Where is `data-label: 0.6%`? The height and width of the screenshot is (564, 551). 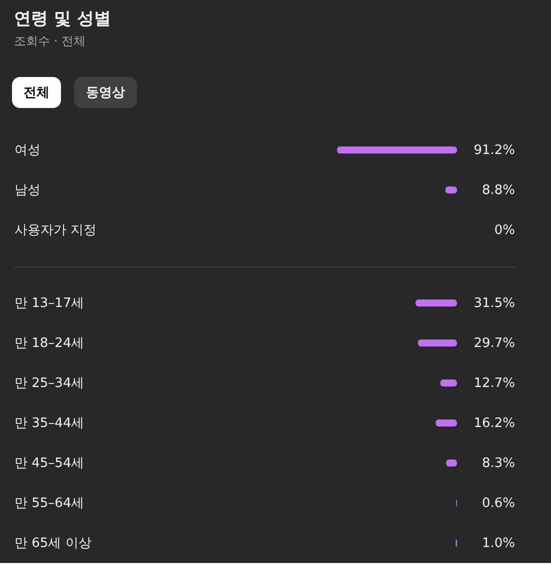
data-label: 0.6% is located at coordinates (498, 503).